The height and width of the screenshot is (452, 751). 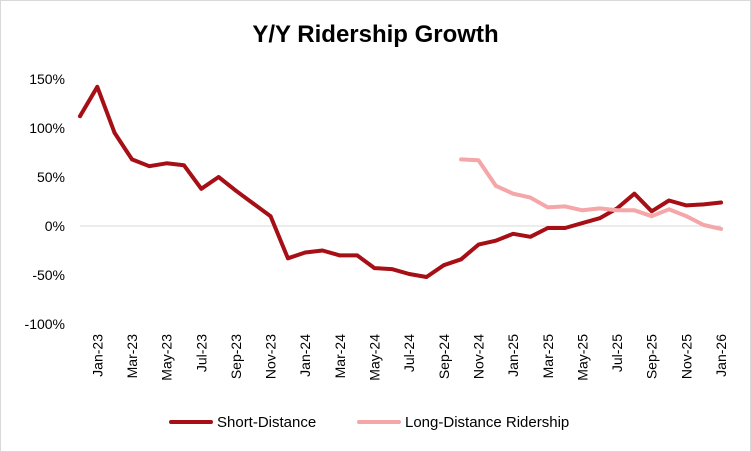 I want to click on x-tick-label: Nov-25, so click(x=686, y=356).